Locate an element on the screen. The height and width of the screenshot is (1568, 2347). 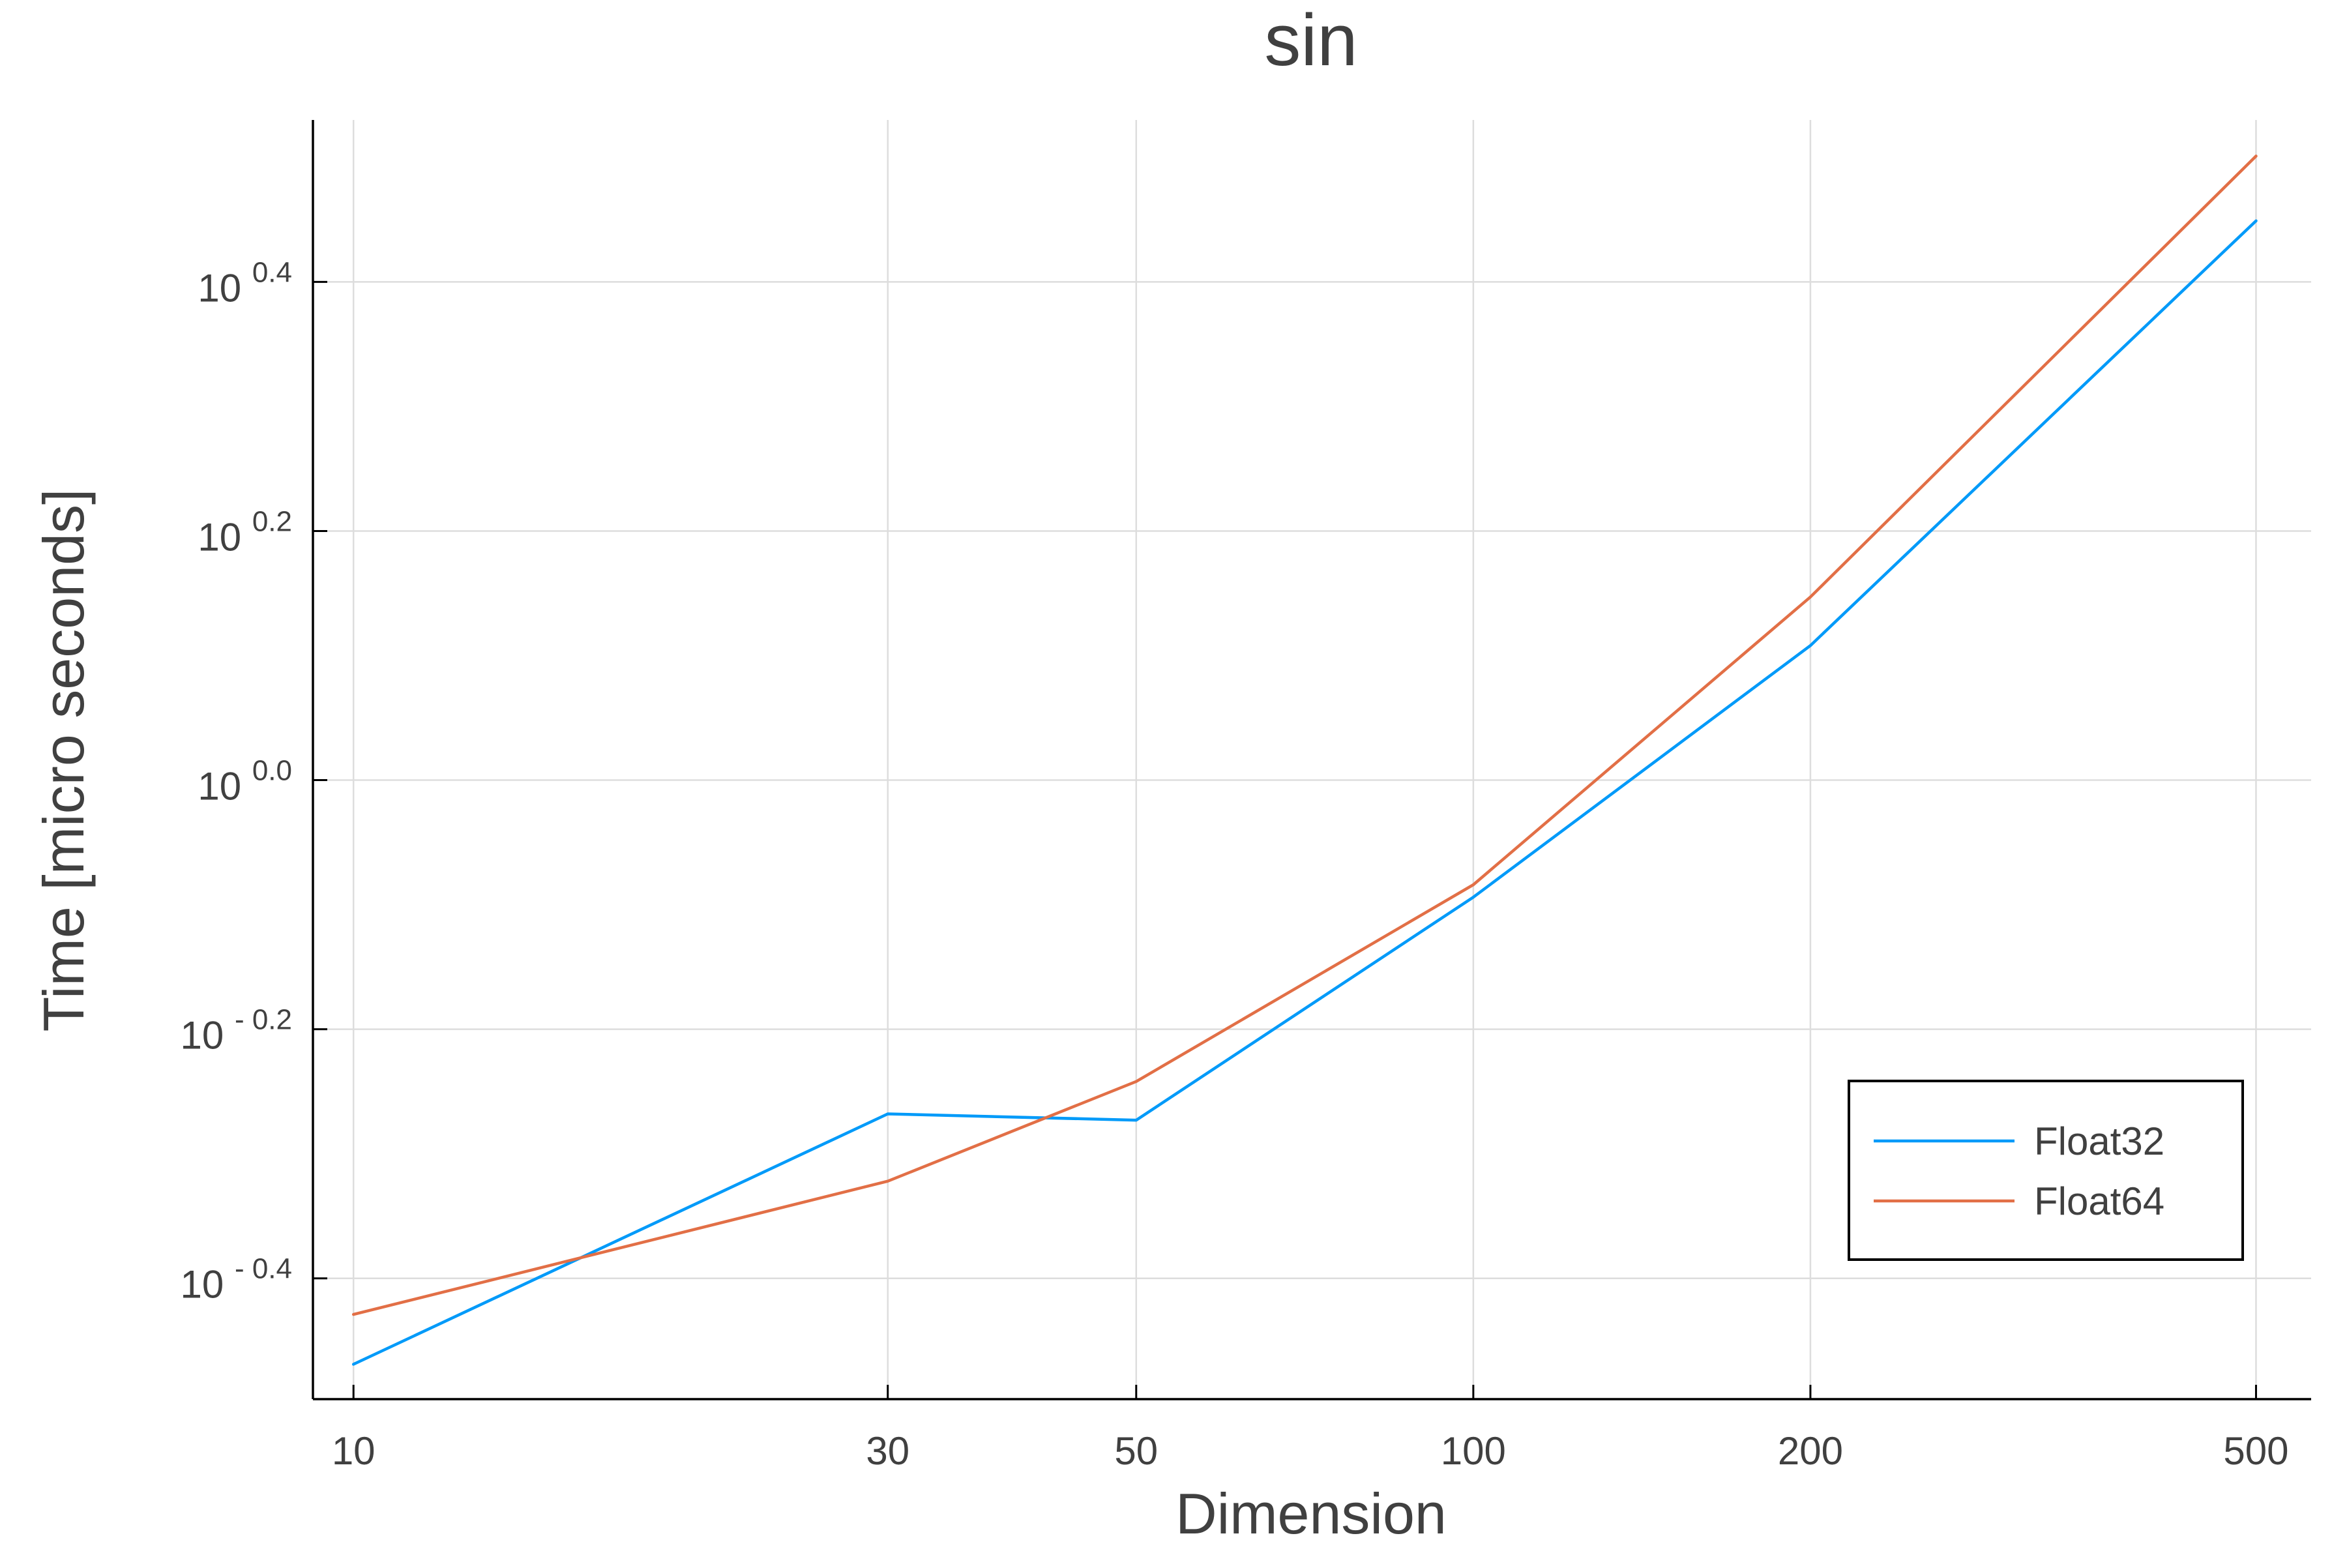
y-tick-exponent-0: 0.4 is located at coordinates (272, 272).